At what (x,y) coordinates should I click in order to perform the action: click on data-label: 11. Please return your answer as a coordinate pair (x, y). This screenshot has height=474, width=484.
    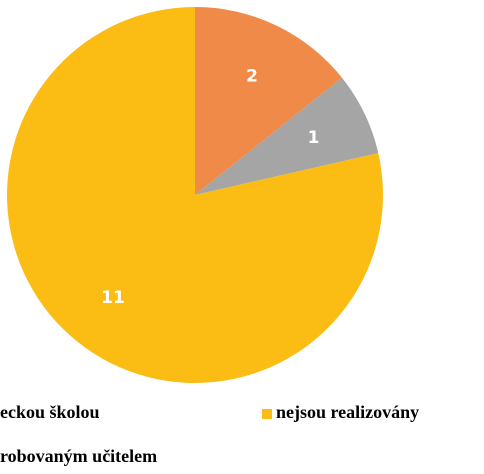
    Looking at the image, I should click on (113, 298).